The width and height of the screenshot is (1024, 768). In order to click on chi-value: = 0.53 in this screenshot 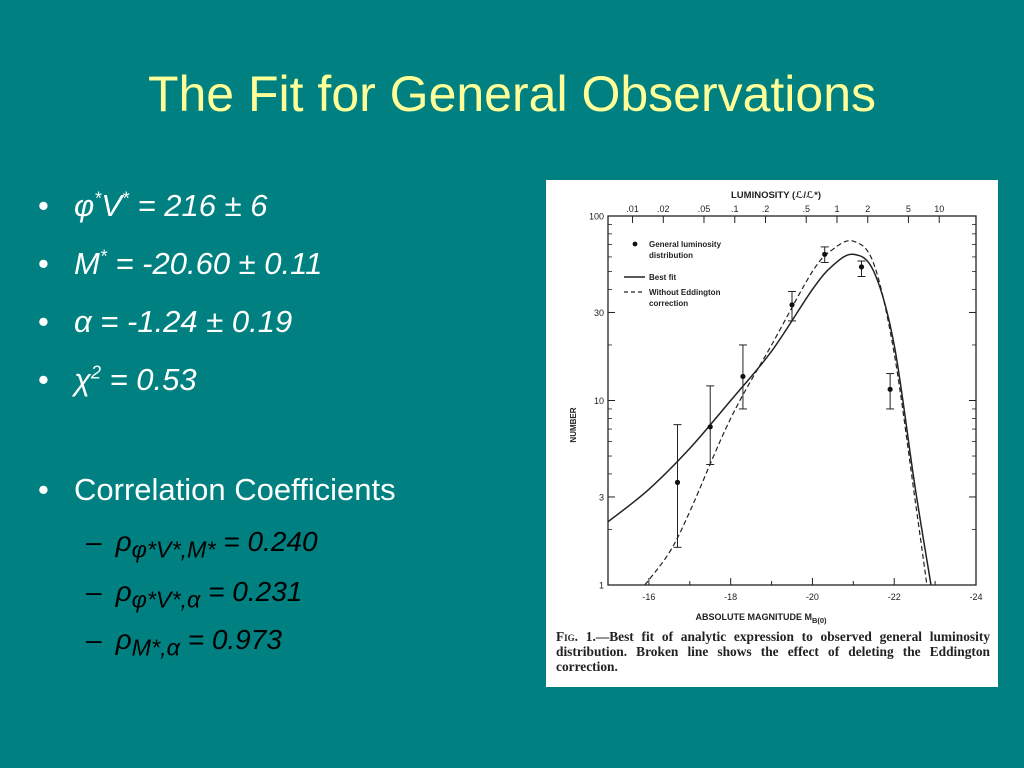, I will do `click(148, 379)`.